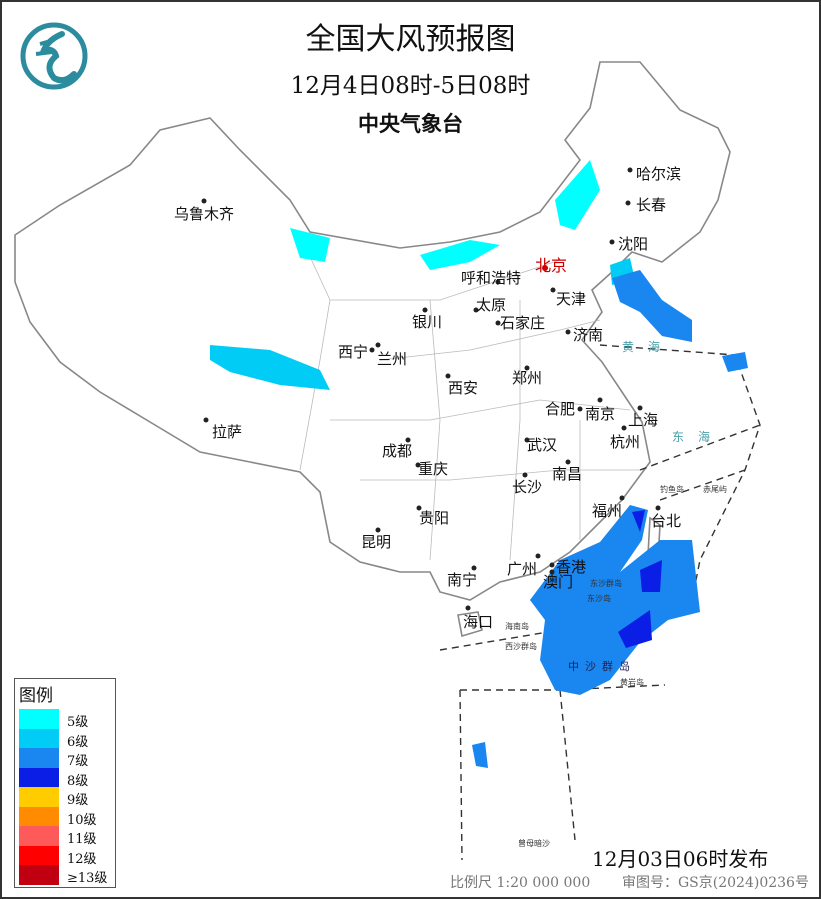 The image size is (821, 899). Describe the element at coordinates (427, 322) in the screenshot. I see `city-label: 银川` at that location.